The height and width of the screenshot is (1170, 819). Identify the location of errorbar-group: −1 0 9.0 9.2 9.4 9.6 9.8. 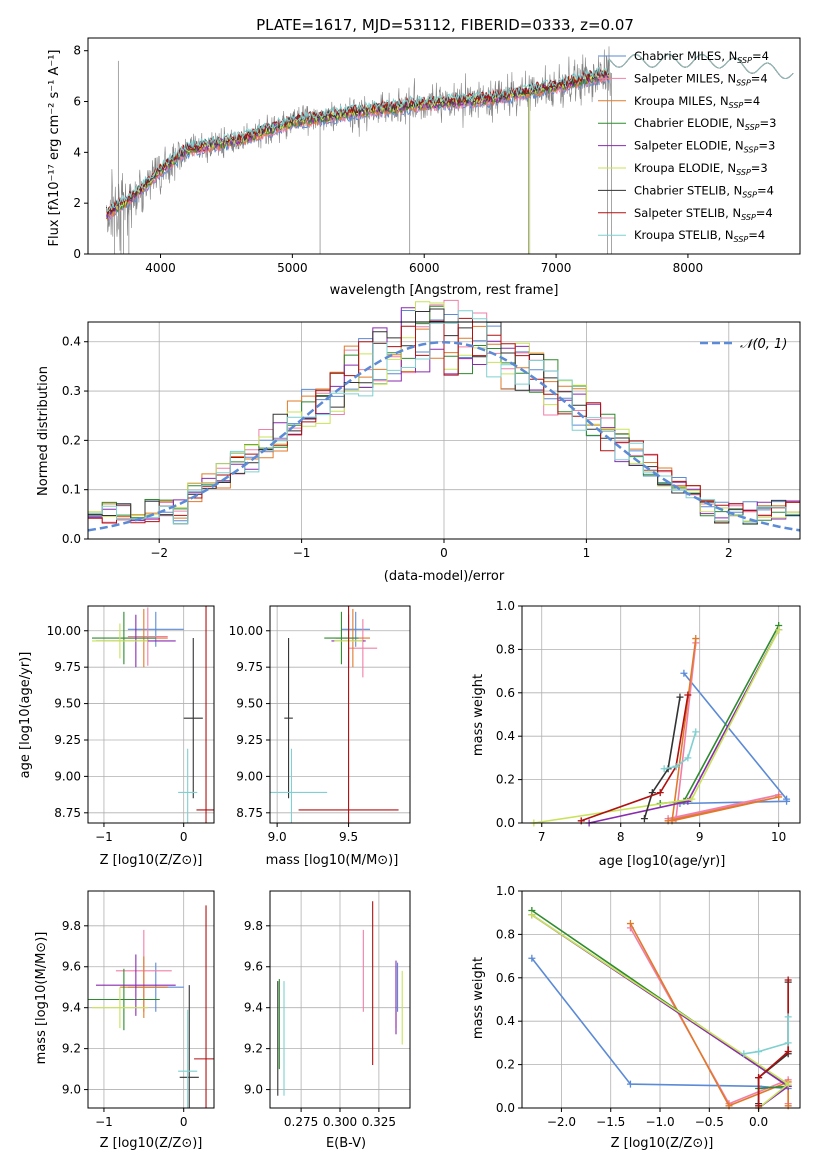
(138, 1009).